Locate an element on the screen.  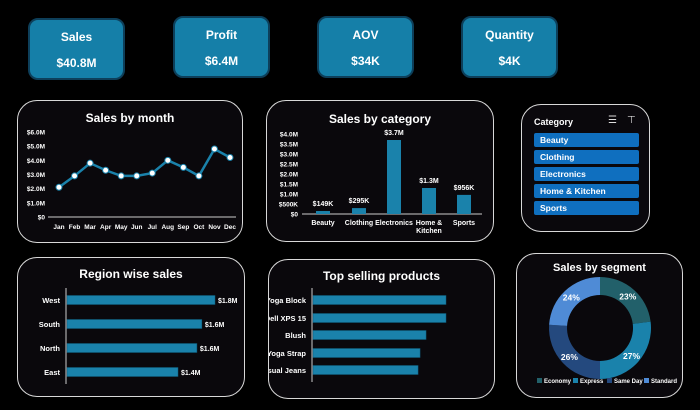
category-label: East is located at coordinates (52, 372).